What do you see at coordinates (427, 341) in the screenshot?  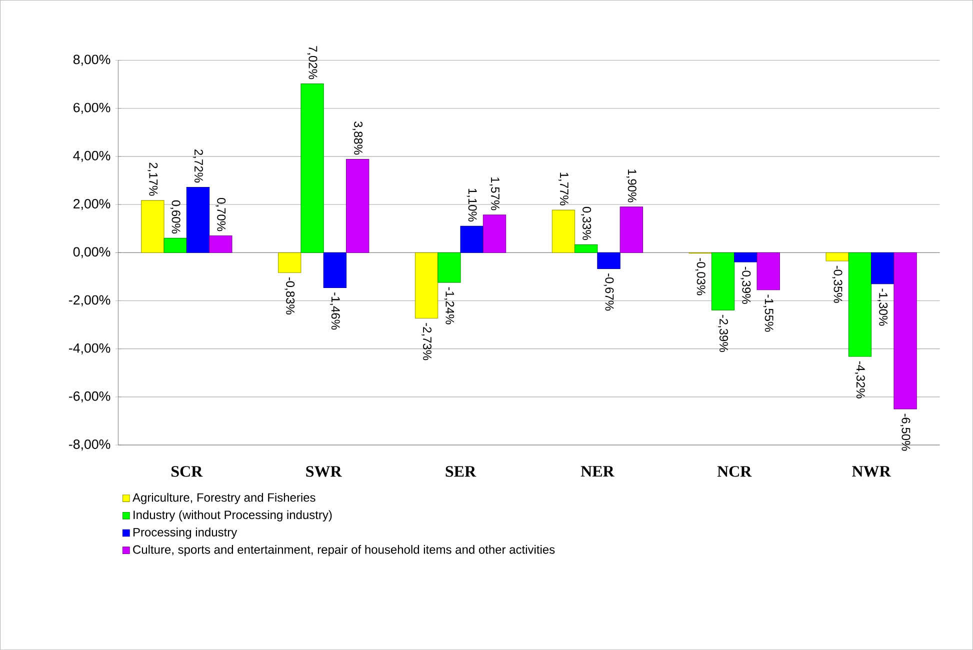 I see `data-label: -2,73%` at bounding box center [427, 341].